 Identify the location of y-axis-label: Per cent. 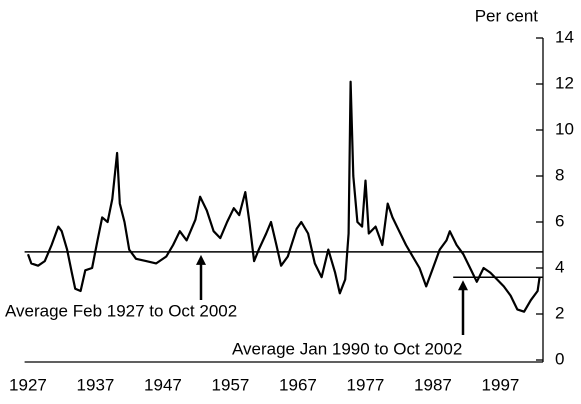
(507, 15).